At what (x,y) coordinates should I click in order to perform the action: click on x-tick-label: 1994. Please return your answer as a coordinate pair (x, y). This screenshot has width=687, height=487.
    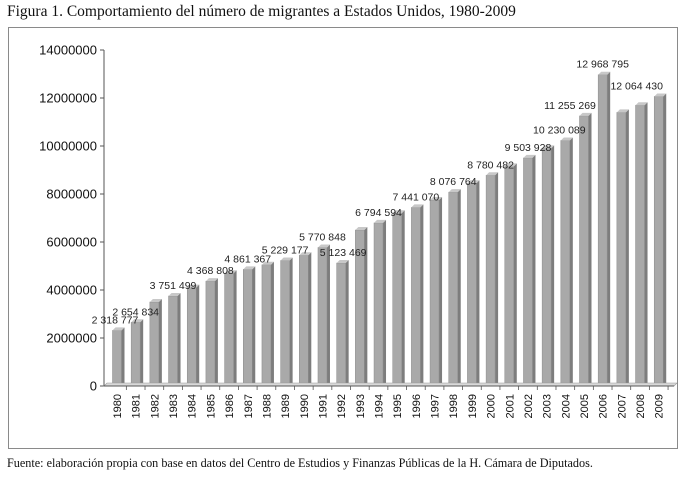
    Looking at the image, I should click on (380, 406).